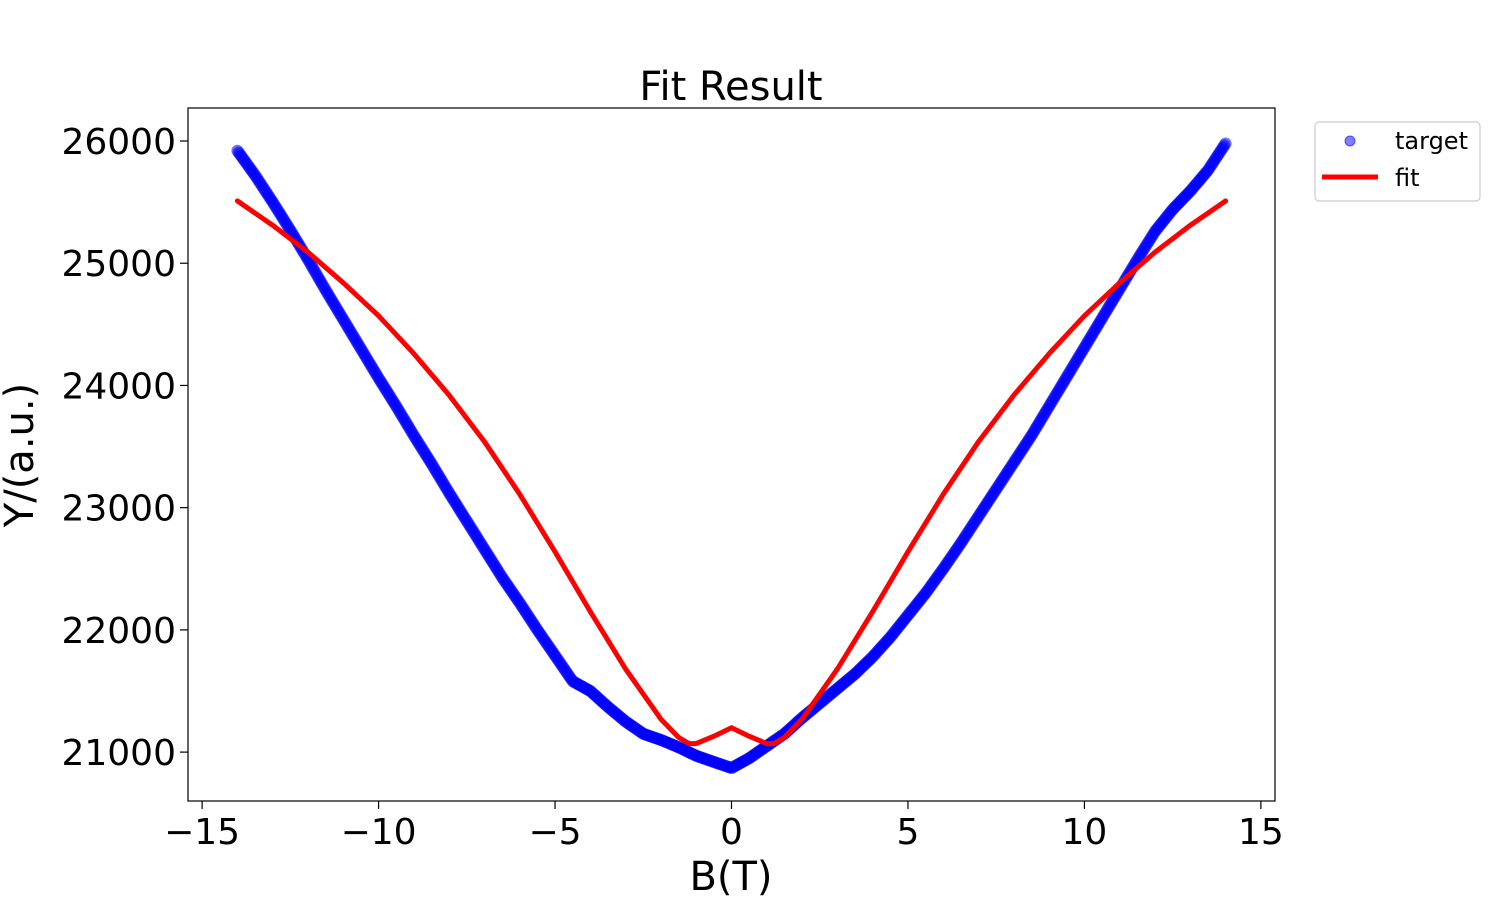  I want to click on y-tick-label: 24000, so click(118, 386).